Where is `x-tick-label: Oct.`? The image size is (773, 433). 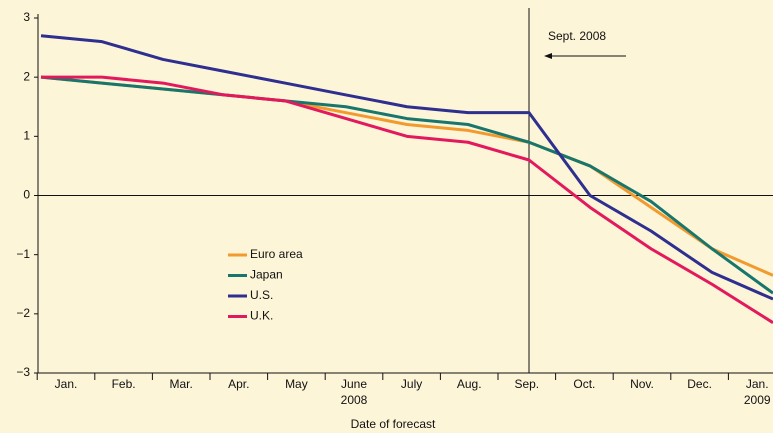 x-tick-label: Oct. is located at coordinates (584, 384).